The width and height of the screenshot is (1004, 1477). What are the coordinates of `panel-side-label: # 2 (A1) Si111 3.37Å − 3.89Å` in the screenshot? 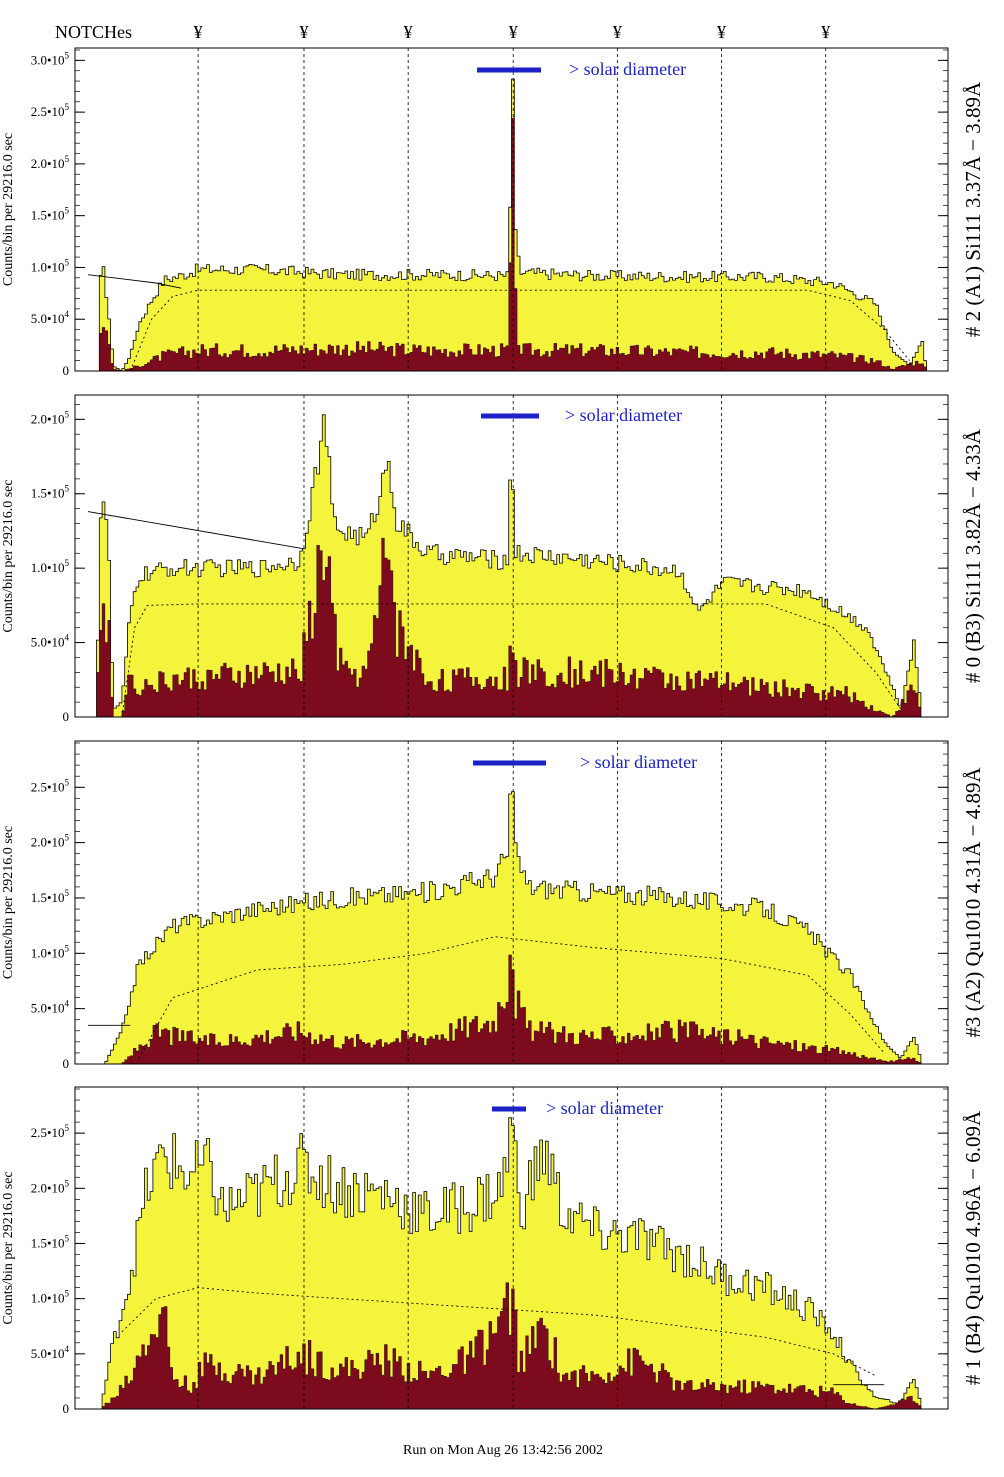 It's located at (973, 209).